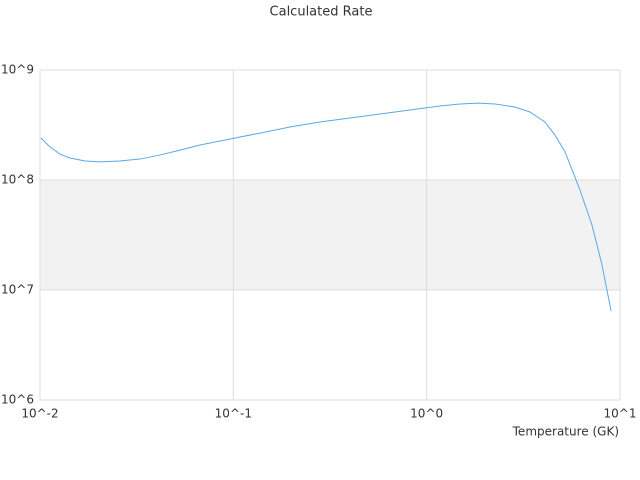  Describe the element at coordinates (426, 414) in the screenshot. I see `x-tick-label: 10^0` at that location.